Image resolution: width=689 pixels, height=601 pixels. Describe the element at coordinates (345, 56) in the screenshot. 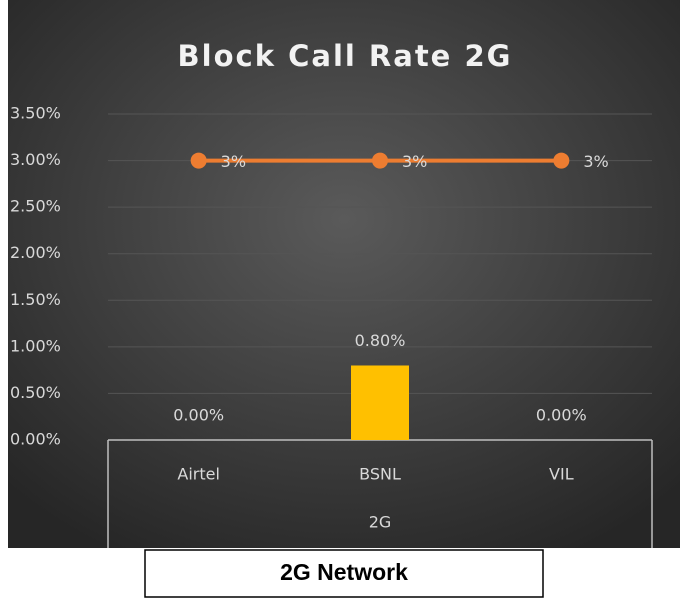

I see `chart-title: Block Call Rate 2G` at that location.